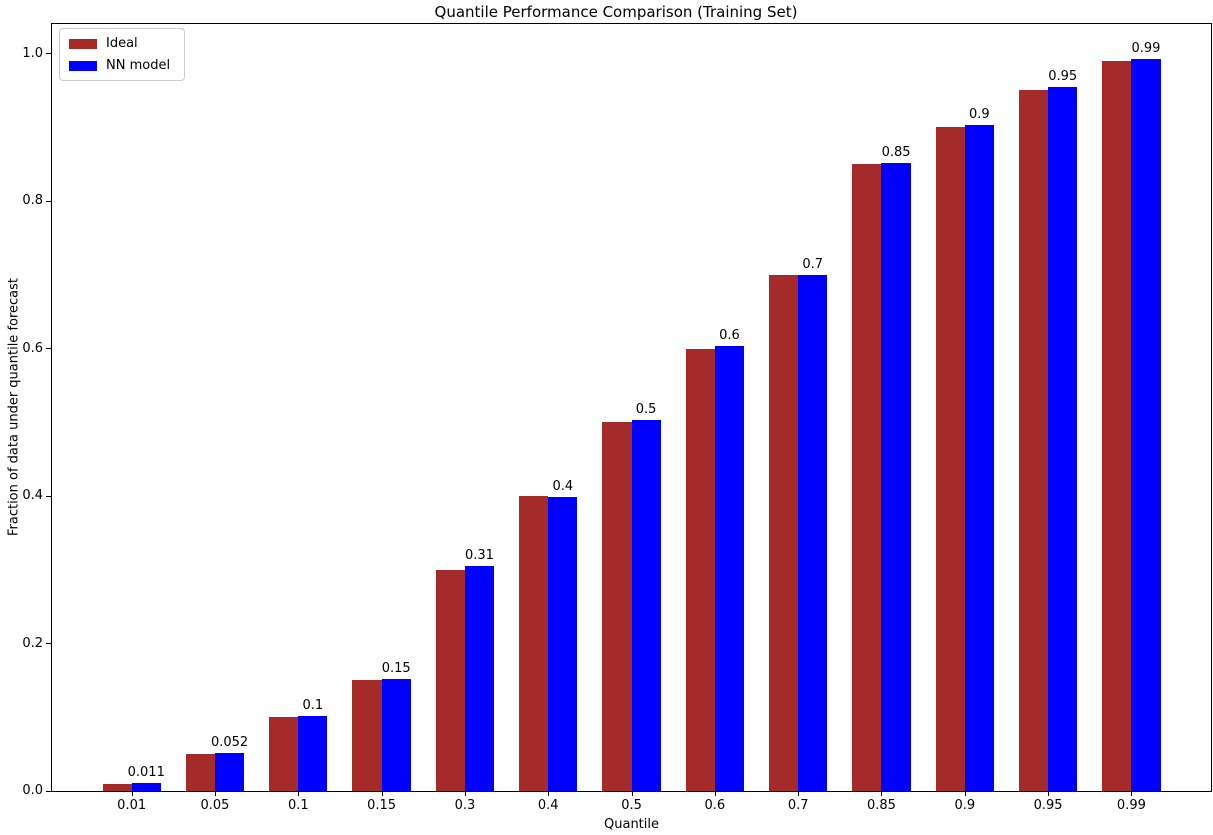  What do you see at coordinates (479, 556) in the screenshot?
I see `bar-value-annotation: 0.31` at bounding box center [479, 556].